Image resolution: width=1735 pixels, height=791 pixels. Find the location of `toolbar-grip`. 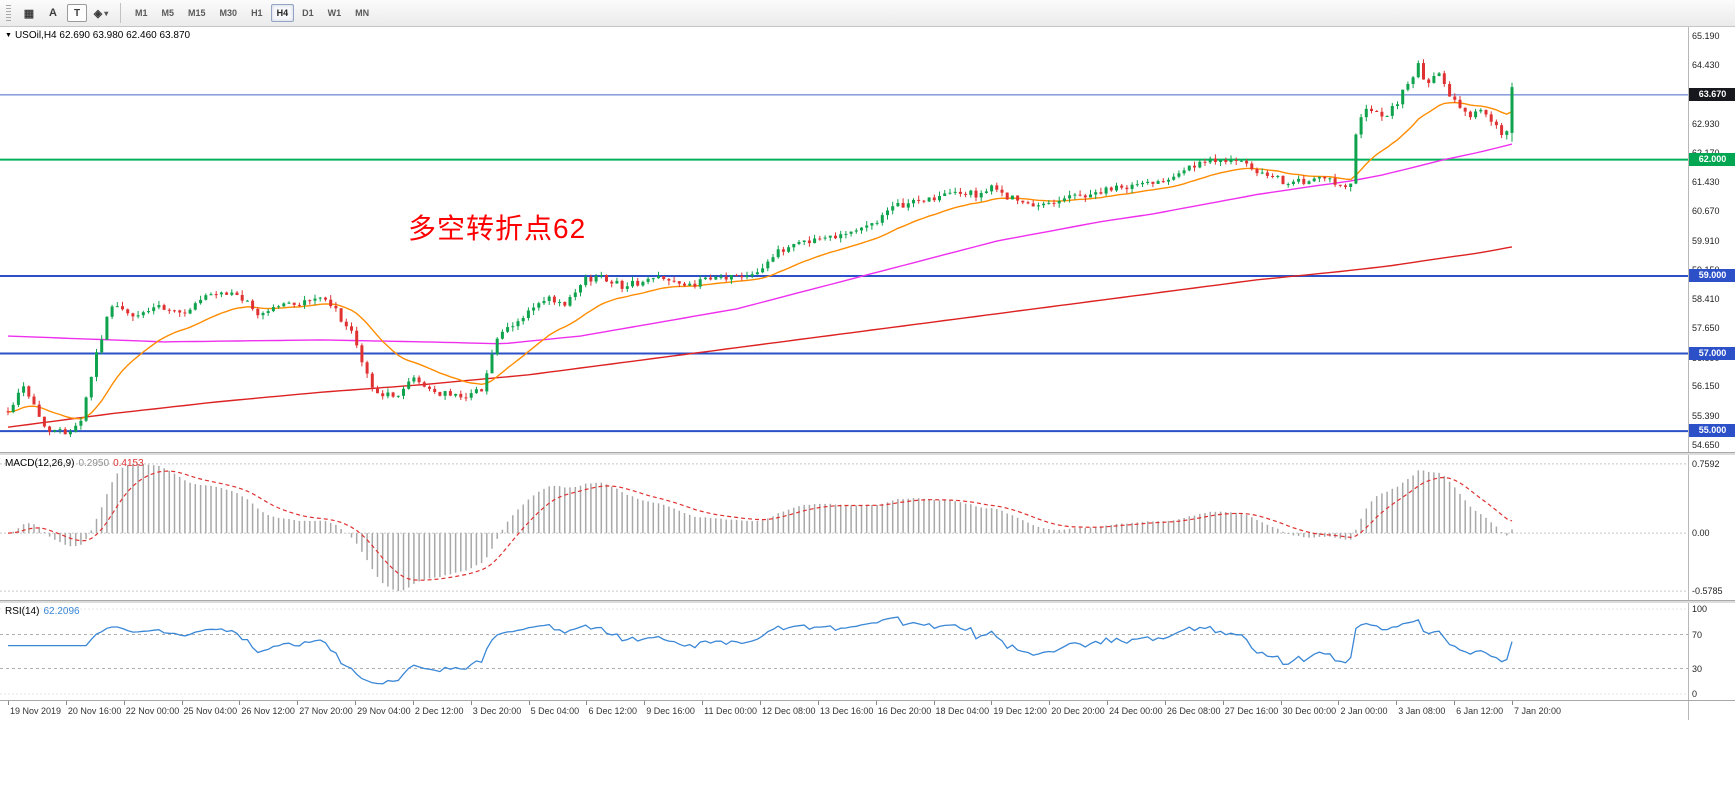

toolbar-grip is located at coordinates (8, 13).